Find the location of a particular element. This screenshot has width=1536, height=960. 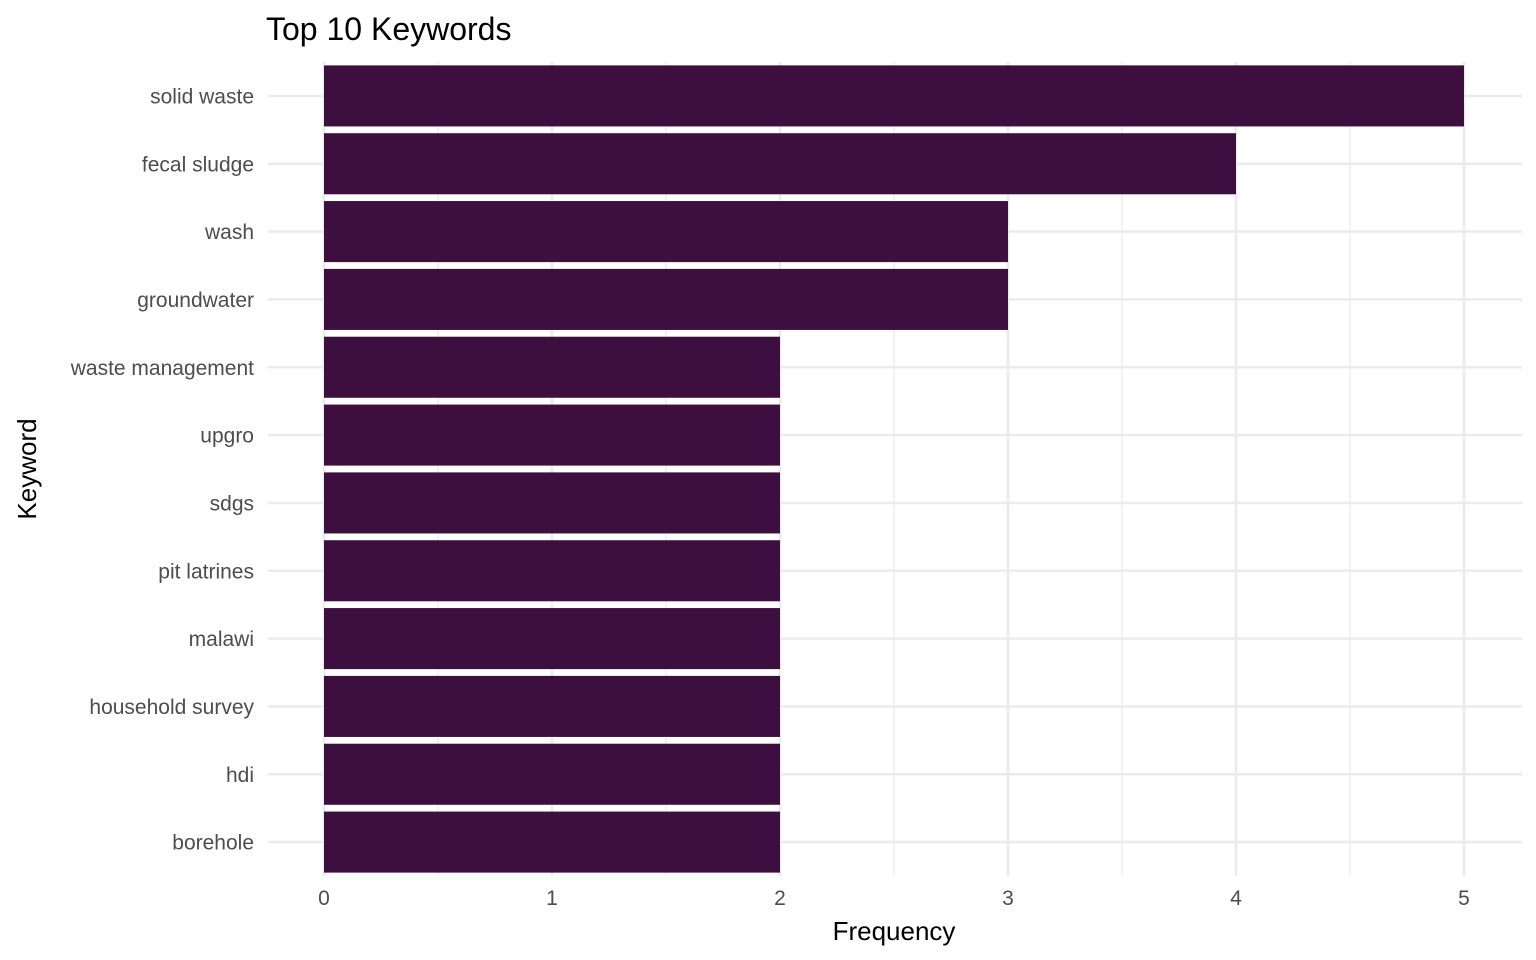

y-tick-label: household survey is located at coordinates (171, 707).